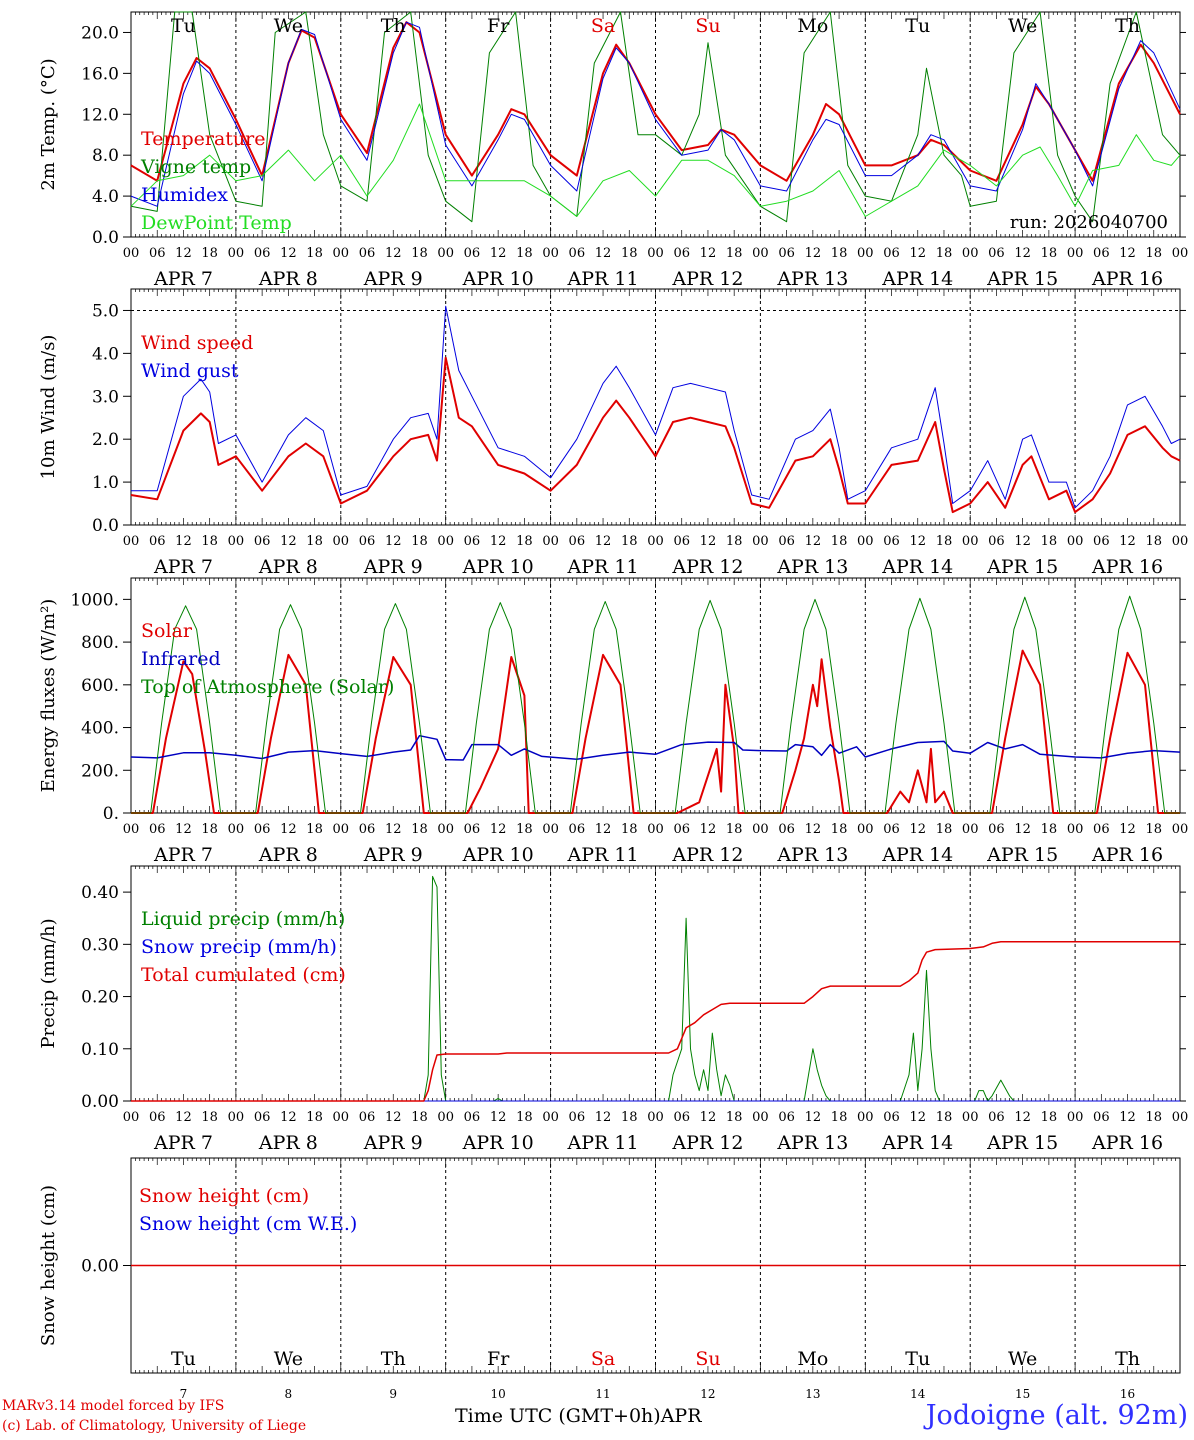 Image resolution: width=1194 pixels, height=1440 pixels. I want to click on y-tick-label: 400., so click(100, 729).